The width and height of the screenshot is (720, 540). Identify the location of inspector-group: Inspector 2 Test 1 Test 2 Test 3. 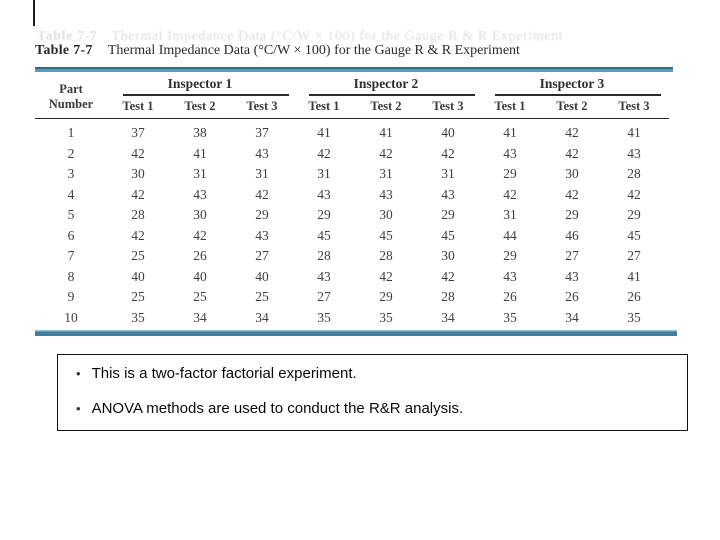
(386, 95).